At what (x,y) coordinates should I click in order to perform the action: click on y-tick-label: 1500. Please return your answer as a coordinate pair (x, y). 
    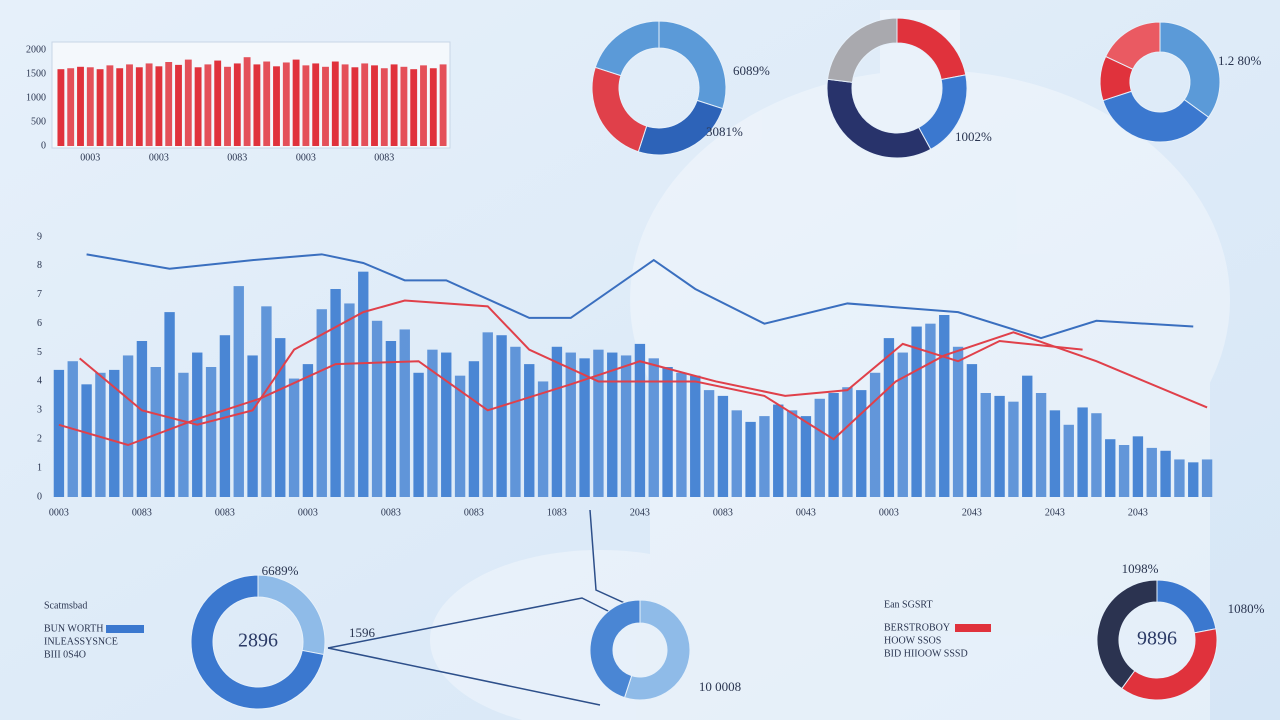
    Looking at the image, I should click on (36, 73).